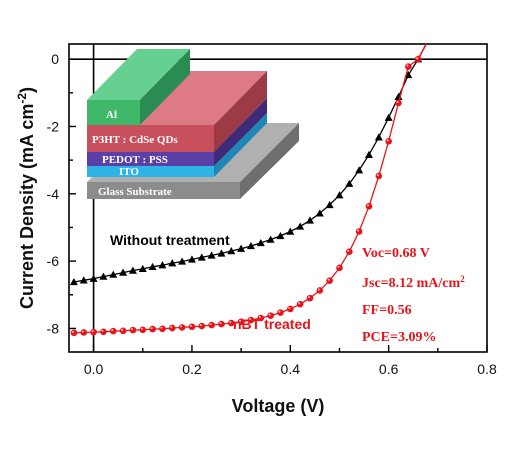 Image resolution: width=505 pixels, height=459 pixels. What do you see at coordinates (53, 261) in the screenshot?
I see `y-tick-label: -6` at bounding box center [53, 261].